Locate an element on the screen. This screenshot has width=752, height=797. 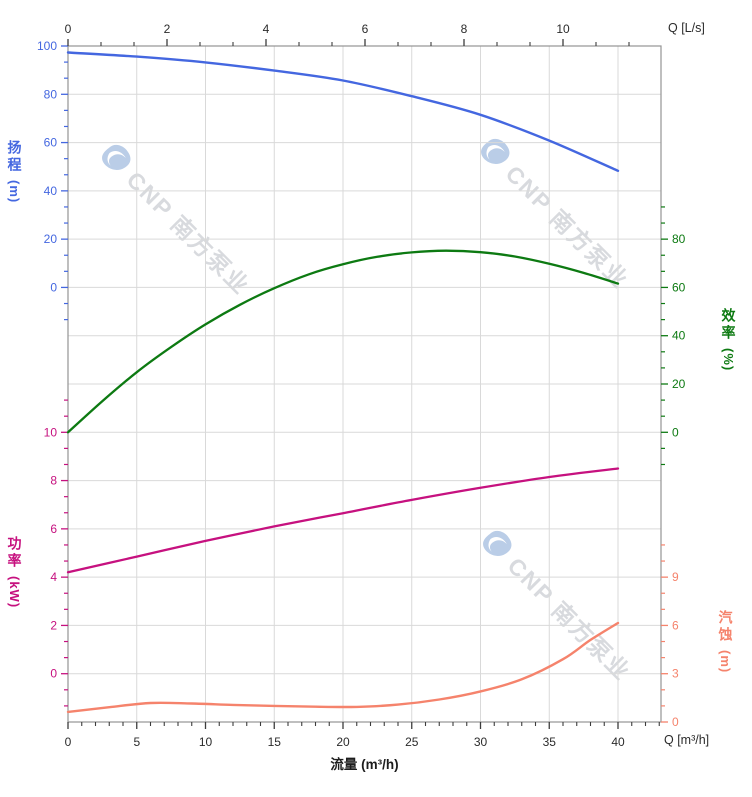
efficiency-tick-label: 40 is located at coordinates (679, 336).